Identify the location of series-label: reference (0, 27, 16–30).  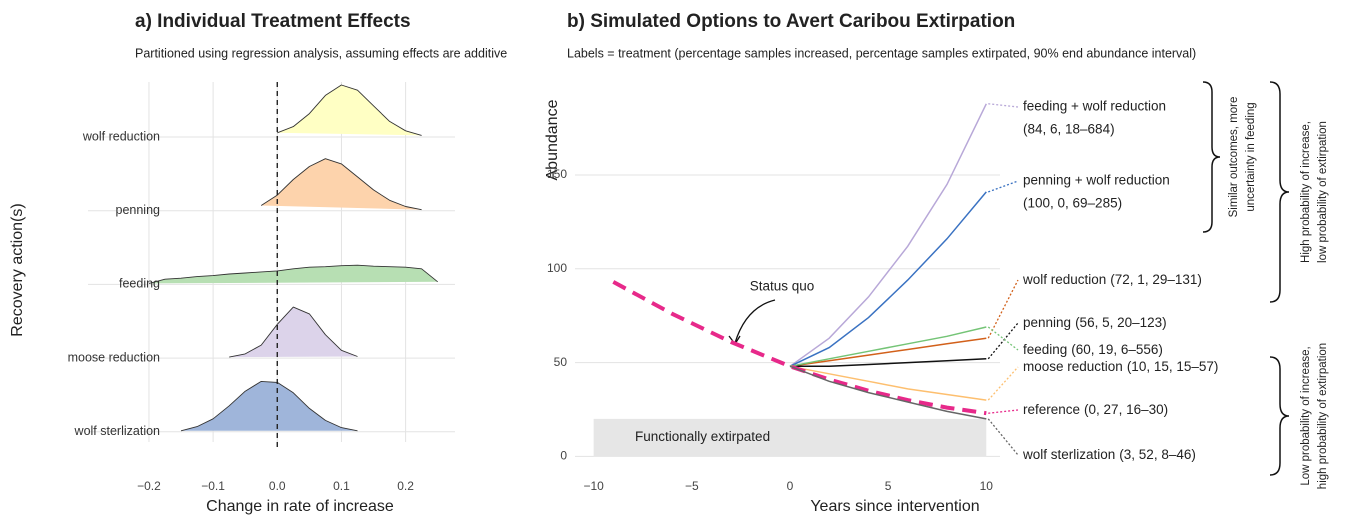
(1095, 409).